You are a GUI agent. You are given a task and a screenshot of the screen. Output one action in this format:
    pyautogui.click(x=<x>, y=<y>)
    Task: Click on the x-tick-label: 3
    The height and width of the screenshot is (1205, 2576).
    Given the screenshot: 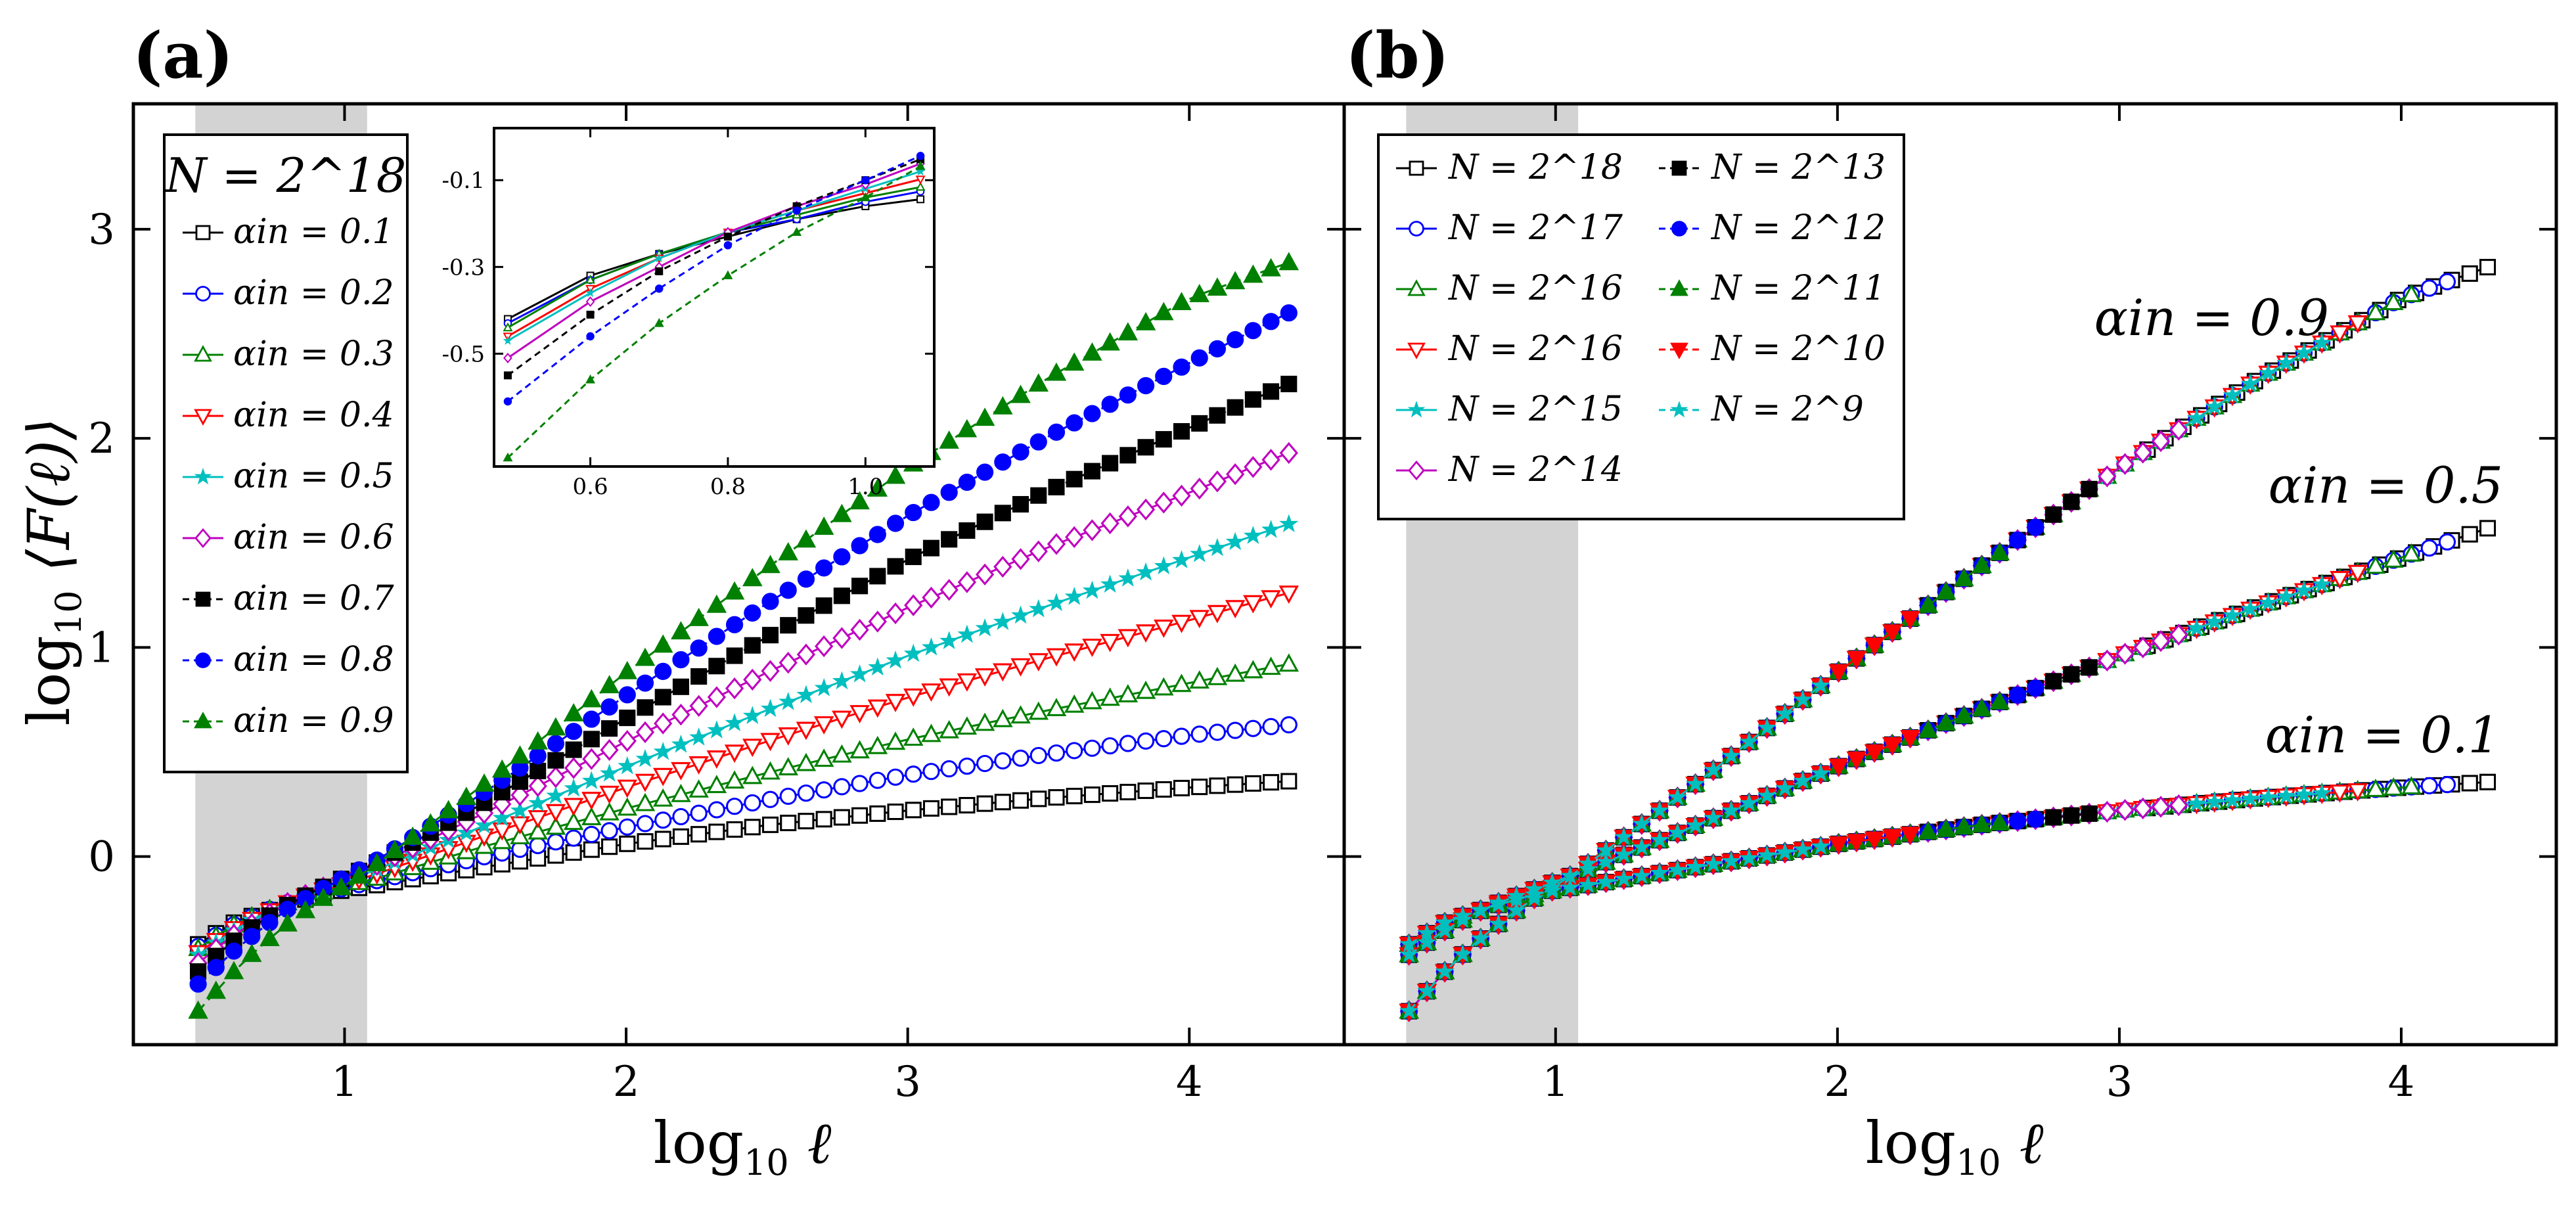 What is the action you would take?
    pyautogui.click(x=2119, y=1082)
    